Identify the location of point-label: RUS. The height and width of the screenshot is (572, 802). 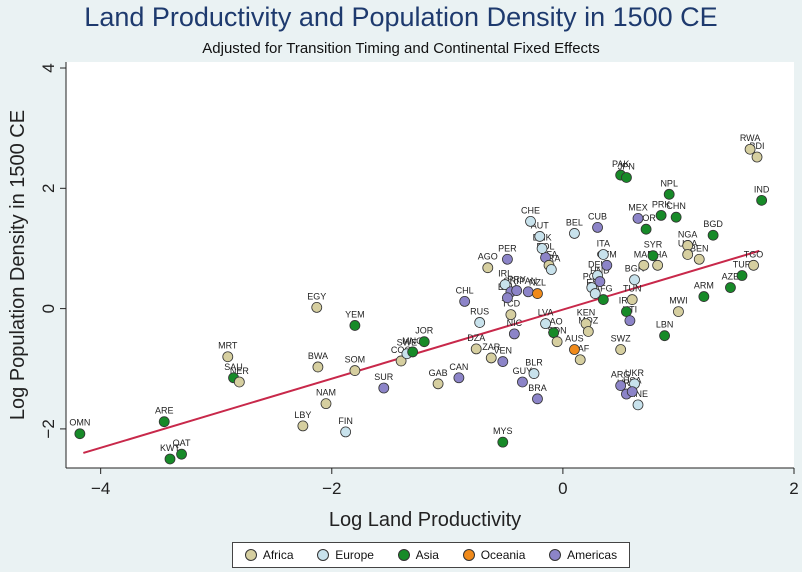
(479, 311).